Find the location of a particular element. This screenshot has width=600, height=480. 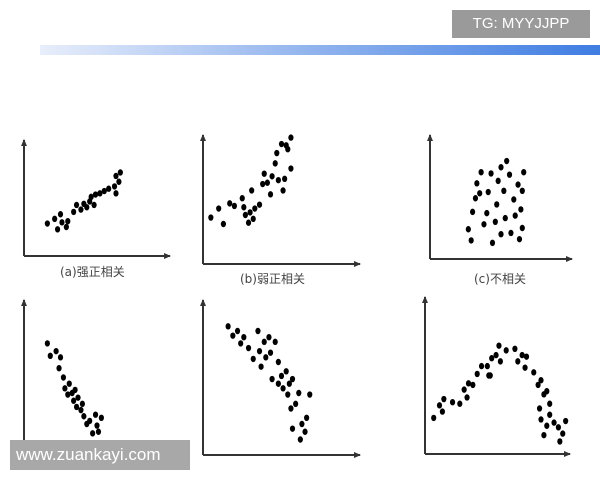

plot-label: (c)不相关 is located at coordinates (500, 279).